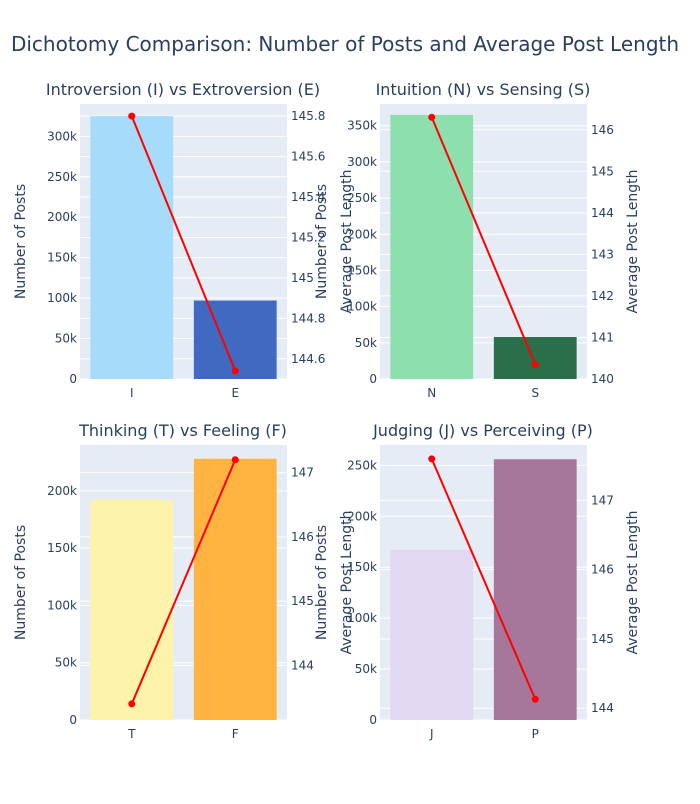 This screenshot has width=700, height=804. What do you see at coordinates (62, 258) in the screenshot?
I see `panel-1-y-tick-label: 150k` at bounding box center [62, 258].